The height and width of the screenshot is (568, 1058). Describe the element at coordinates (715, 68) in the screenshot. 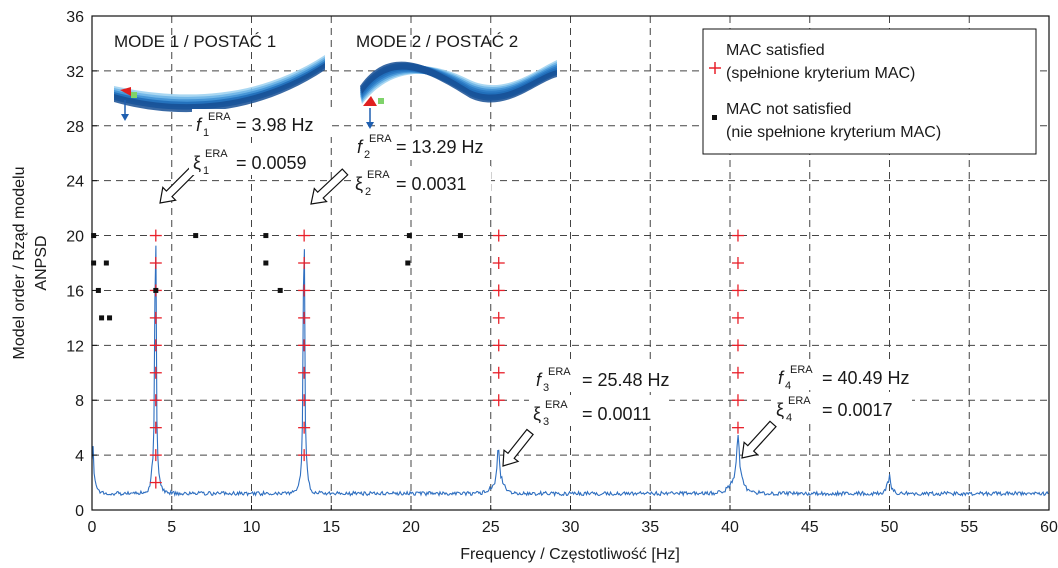

I see `legend-marker-plus-icon` at that location.